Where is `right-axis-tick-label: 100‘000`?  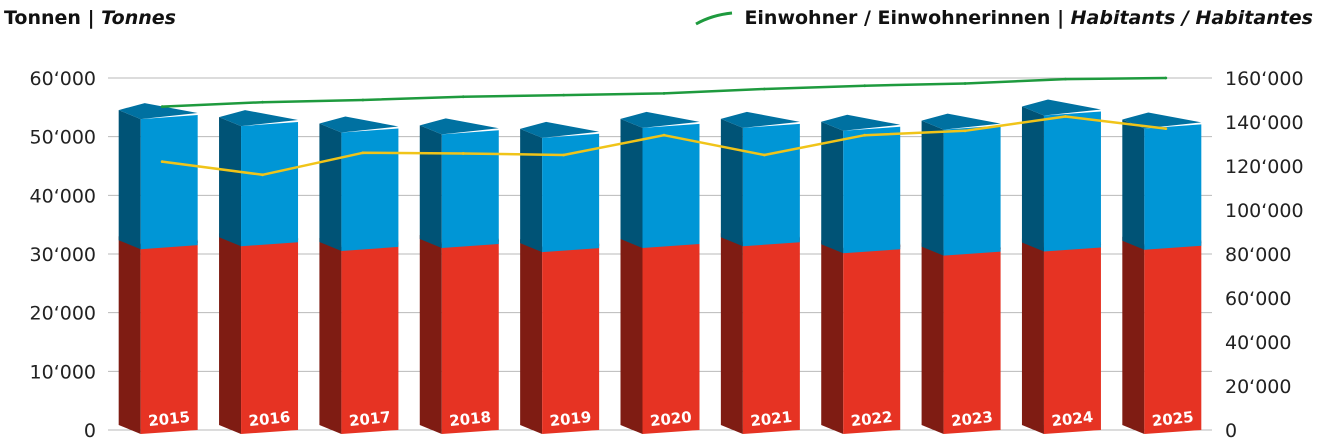 right-axis-tick-label: 100‘000 is located at coordinates (1264, 211).